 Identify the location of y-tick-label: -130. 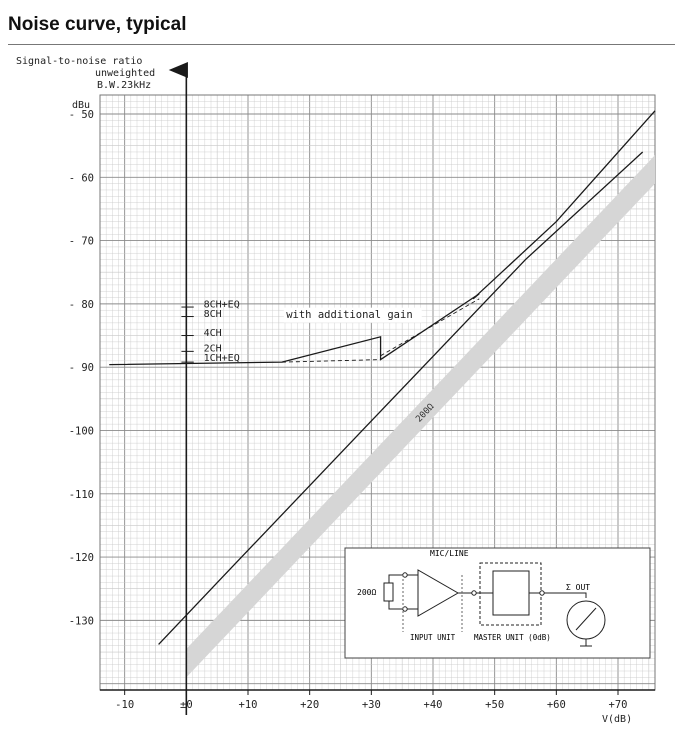
(81, 621).